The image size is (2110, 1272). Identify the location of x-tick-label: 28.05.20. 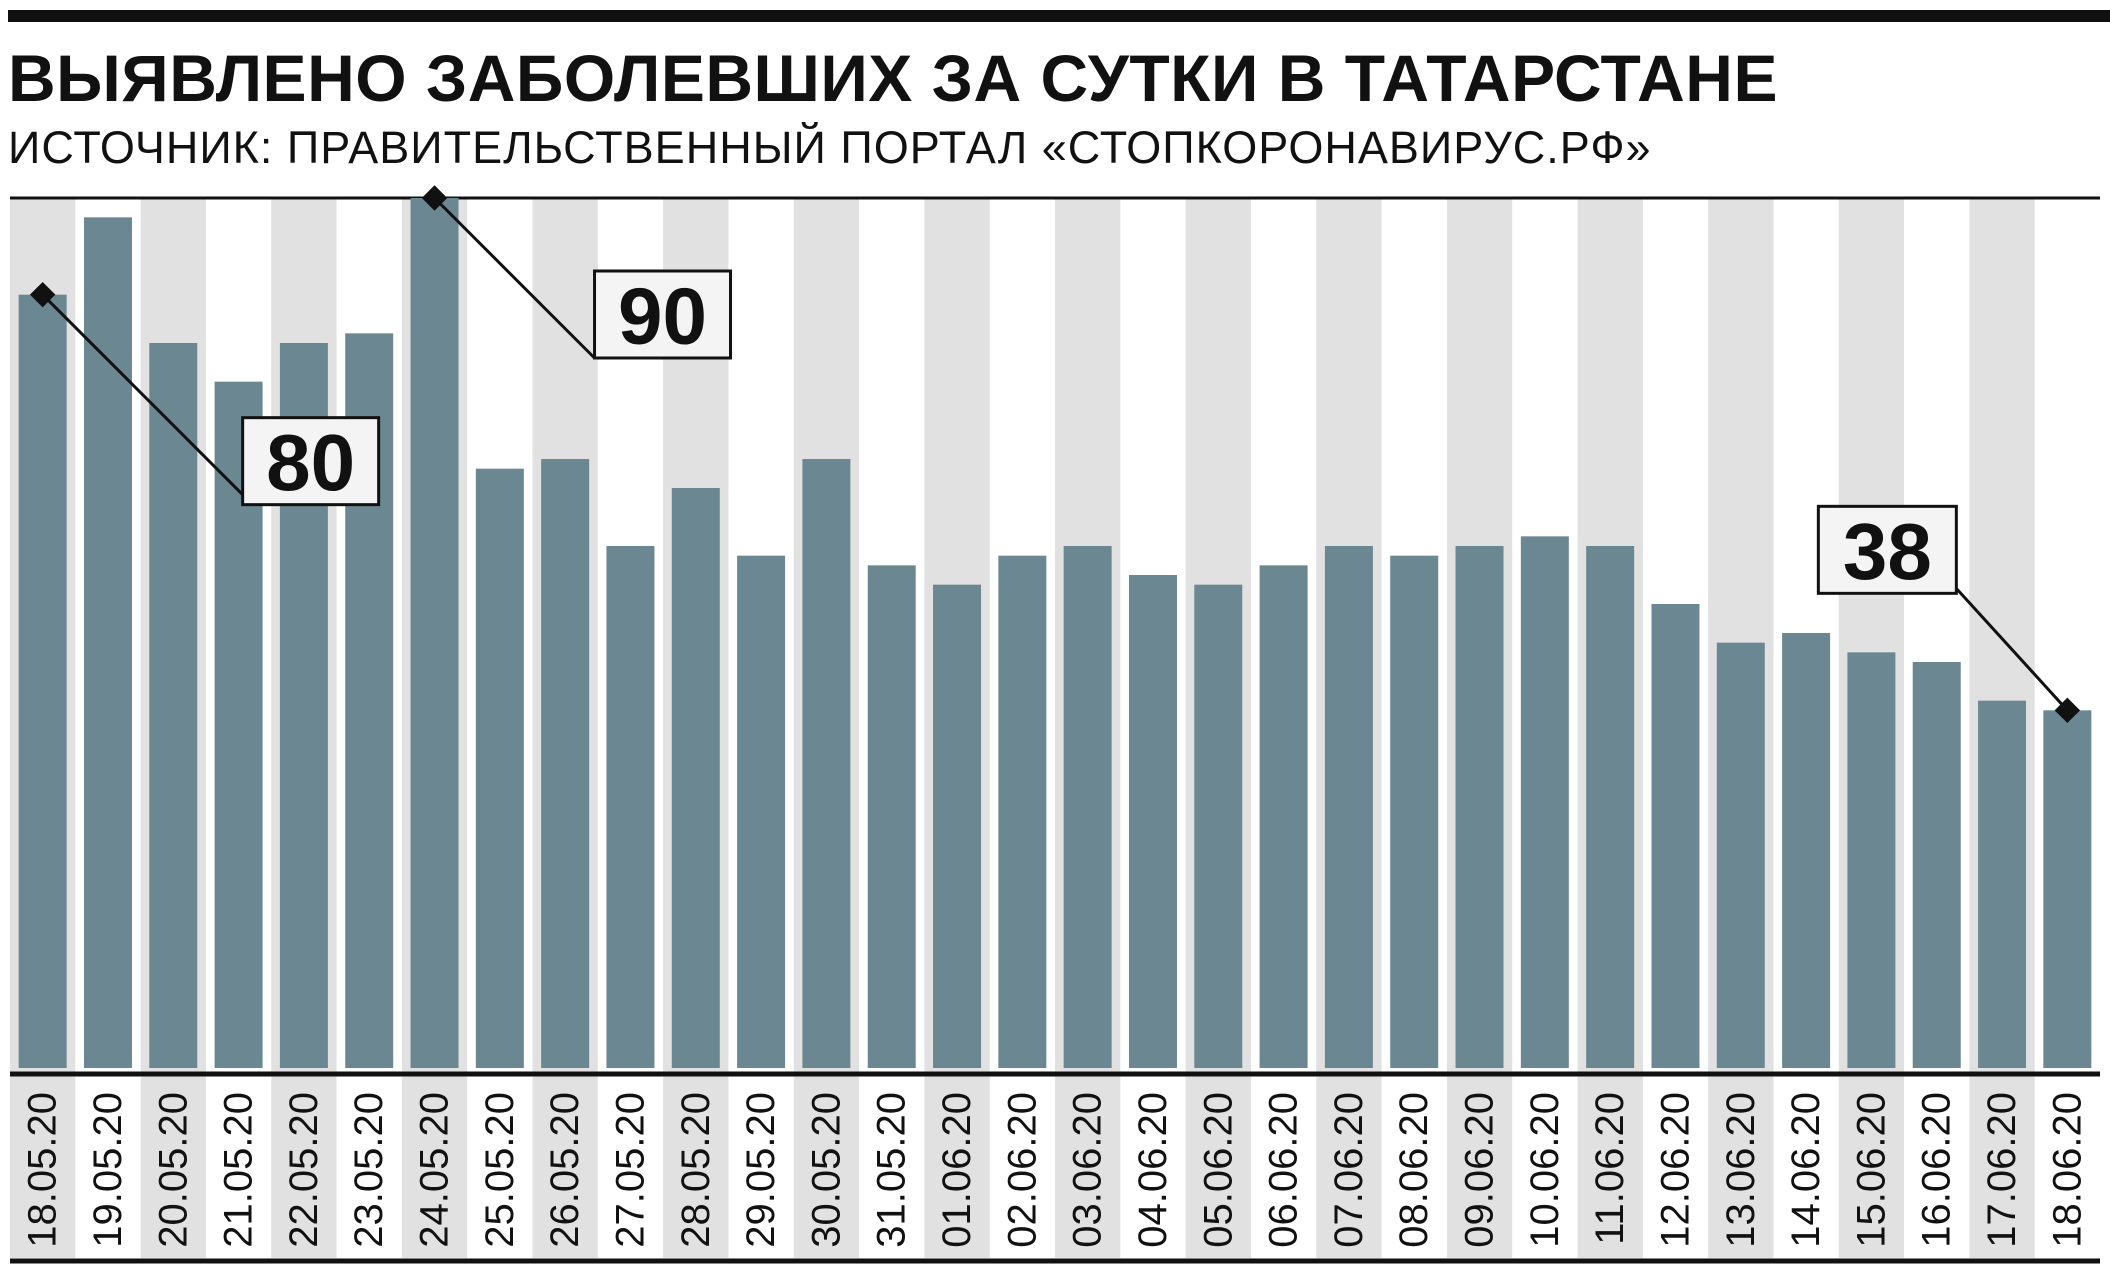
(696, 1170).